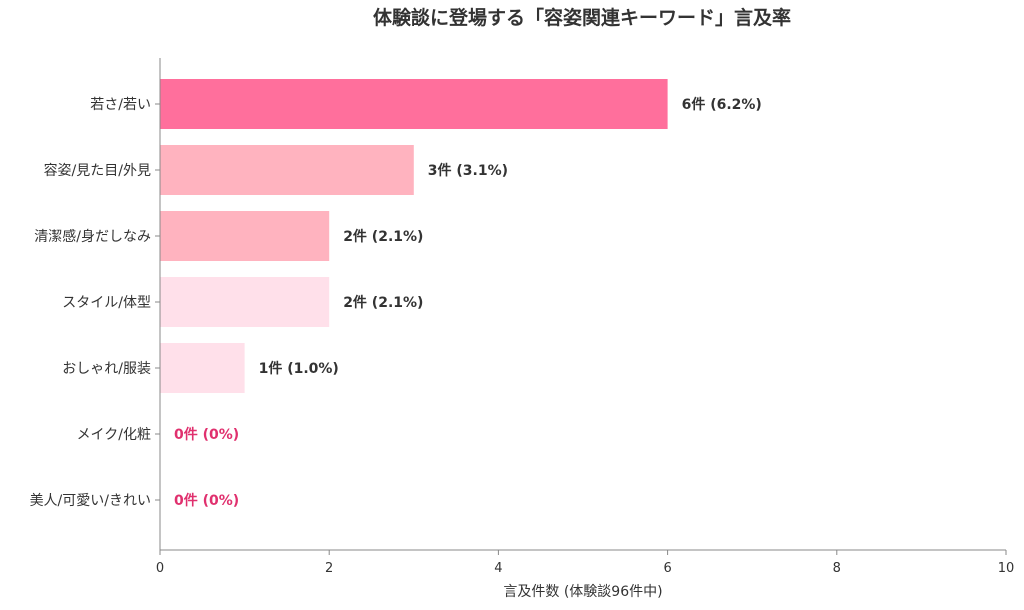  I want to click on data-label: 6件 (6.2%), so click(722, 104).